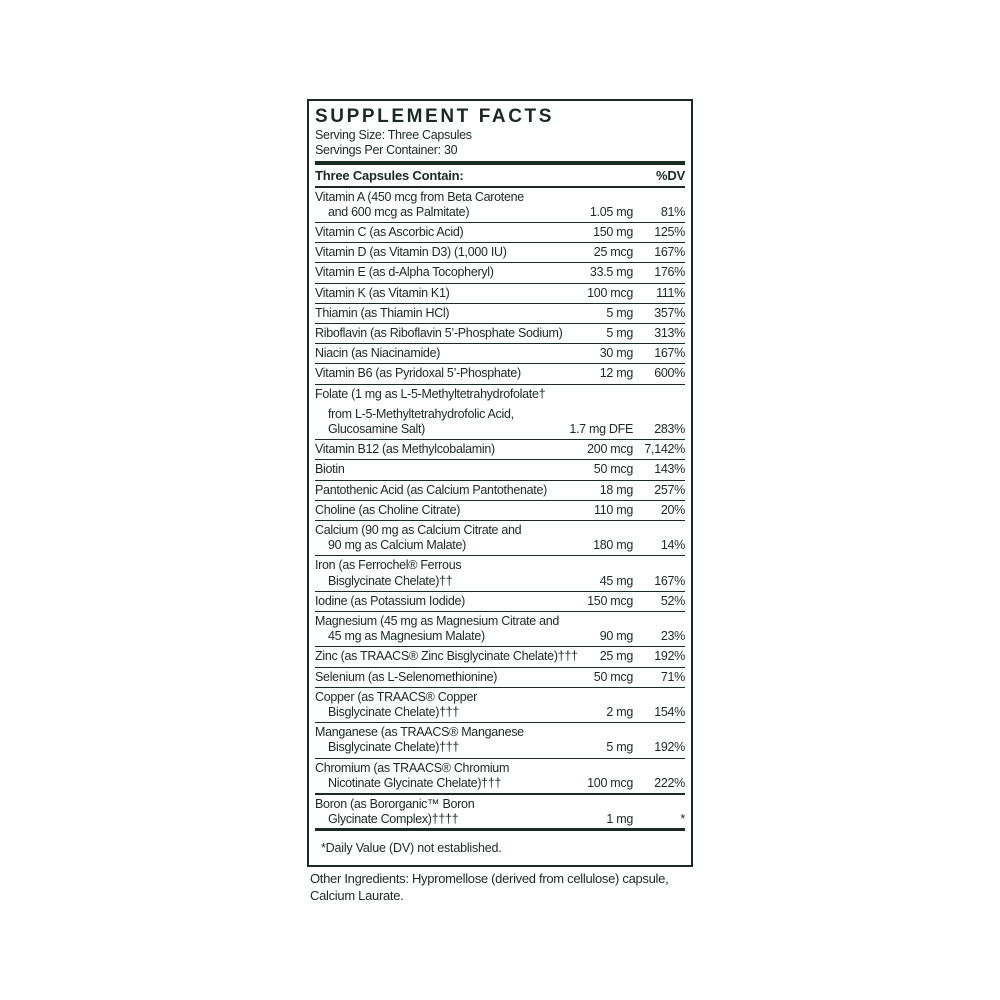  What do you see at coordinates (669, 428) in the screenshot?
I see `nutrient-dv: 283%` at bounding box center [669, 428].